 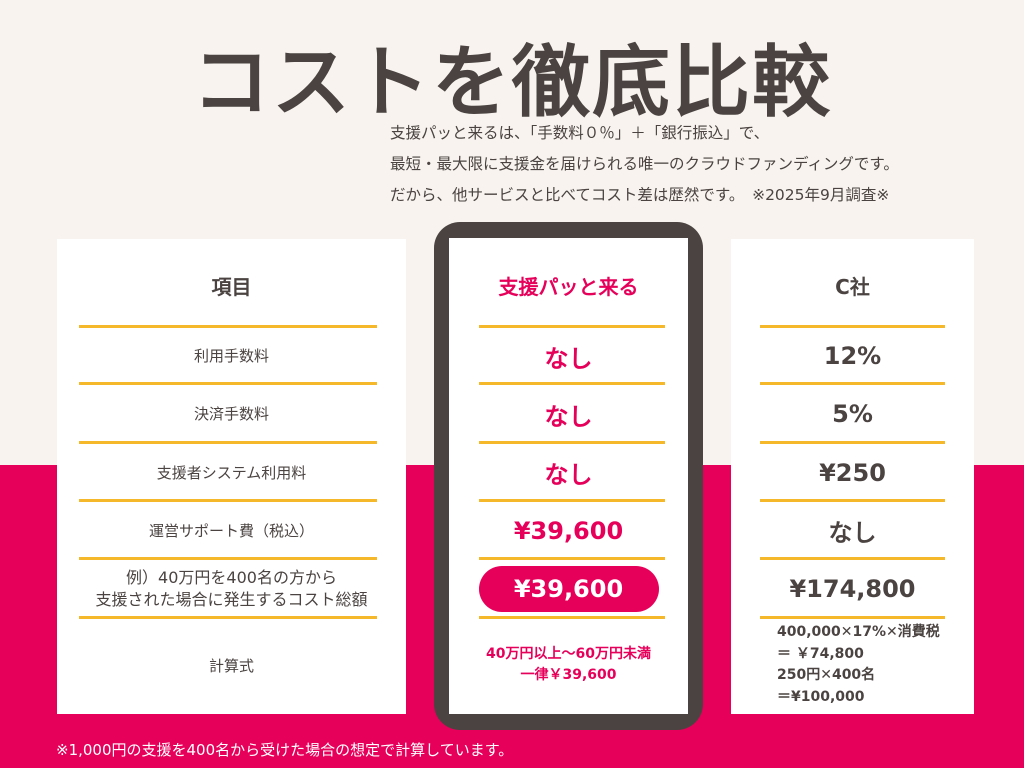 What do you see at coordinates (231, 472) in the screenshot?
I see `row-label: 支援者システム利用料` at bounding box center [231, 472].